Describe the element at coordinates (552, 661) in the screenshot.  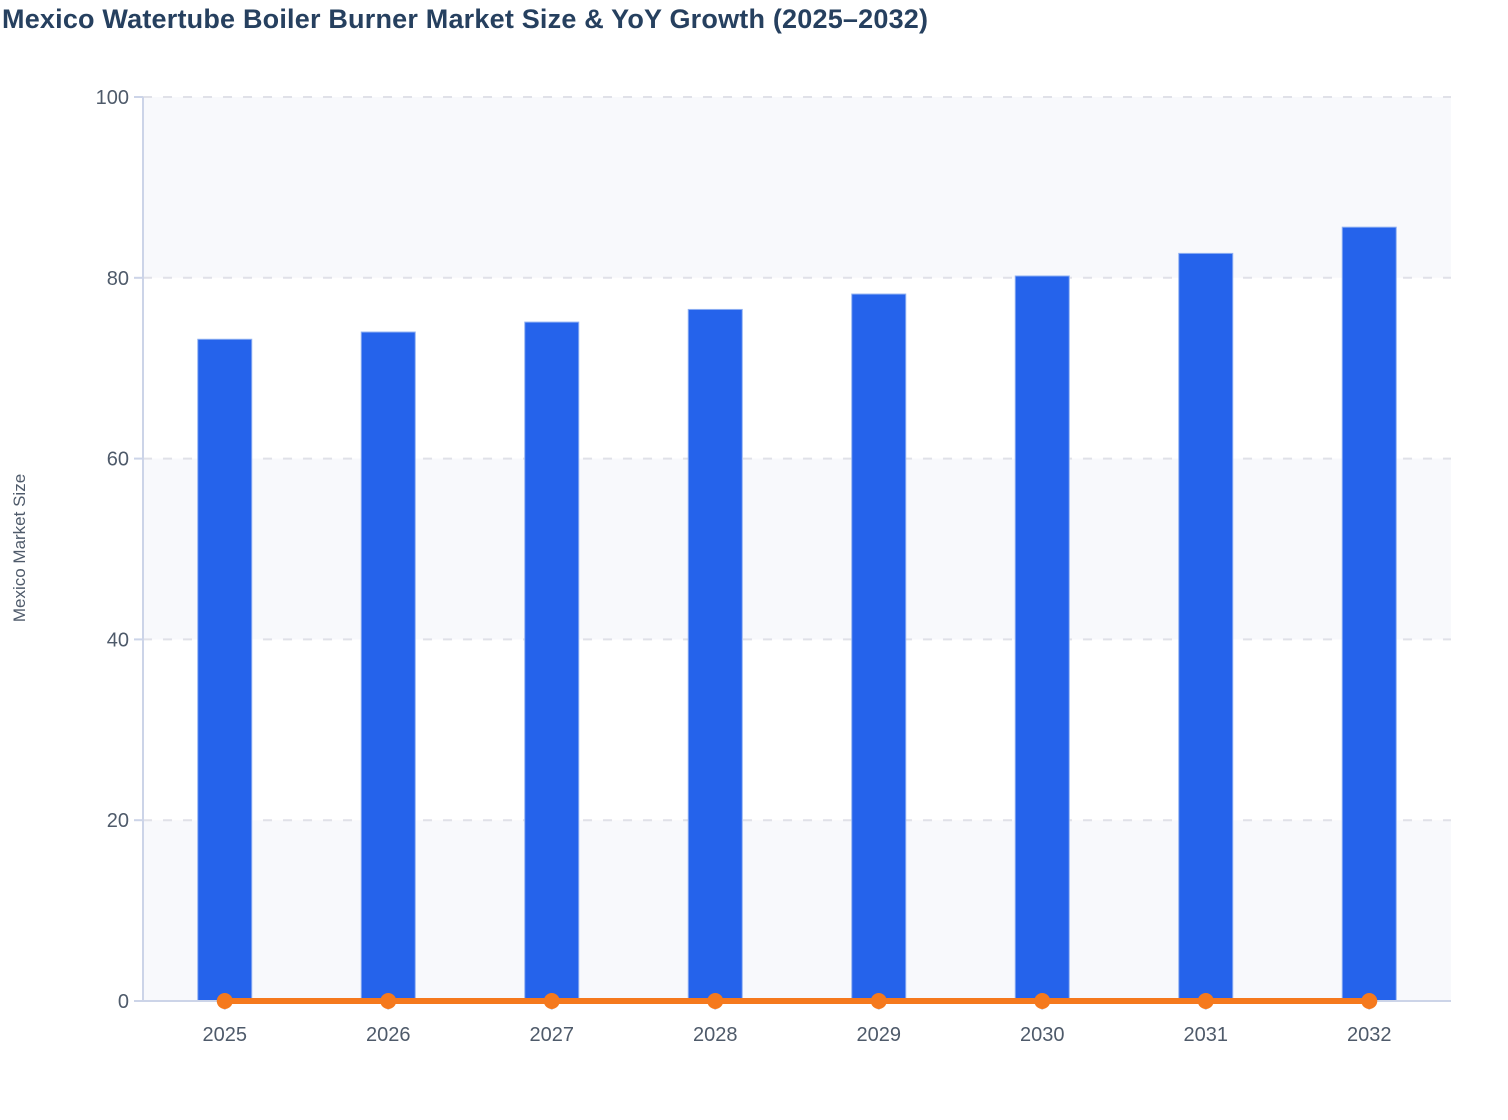
I see `bar-2027` at that location.